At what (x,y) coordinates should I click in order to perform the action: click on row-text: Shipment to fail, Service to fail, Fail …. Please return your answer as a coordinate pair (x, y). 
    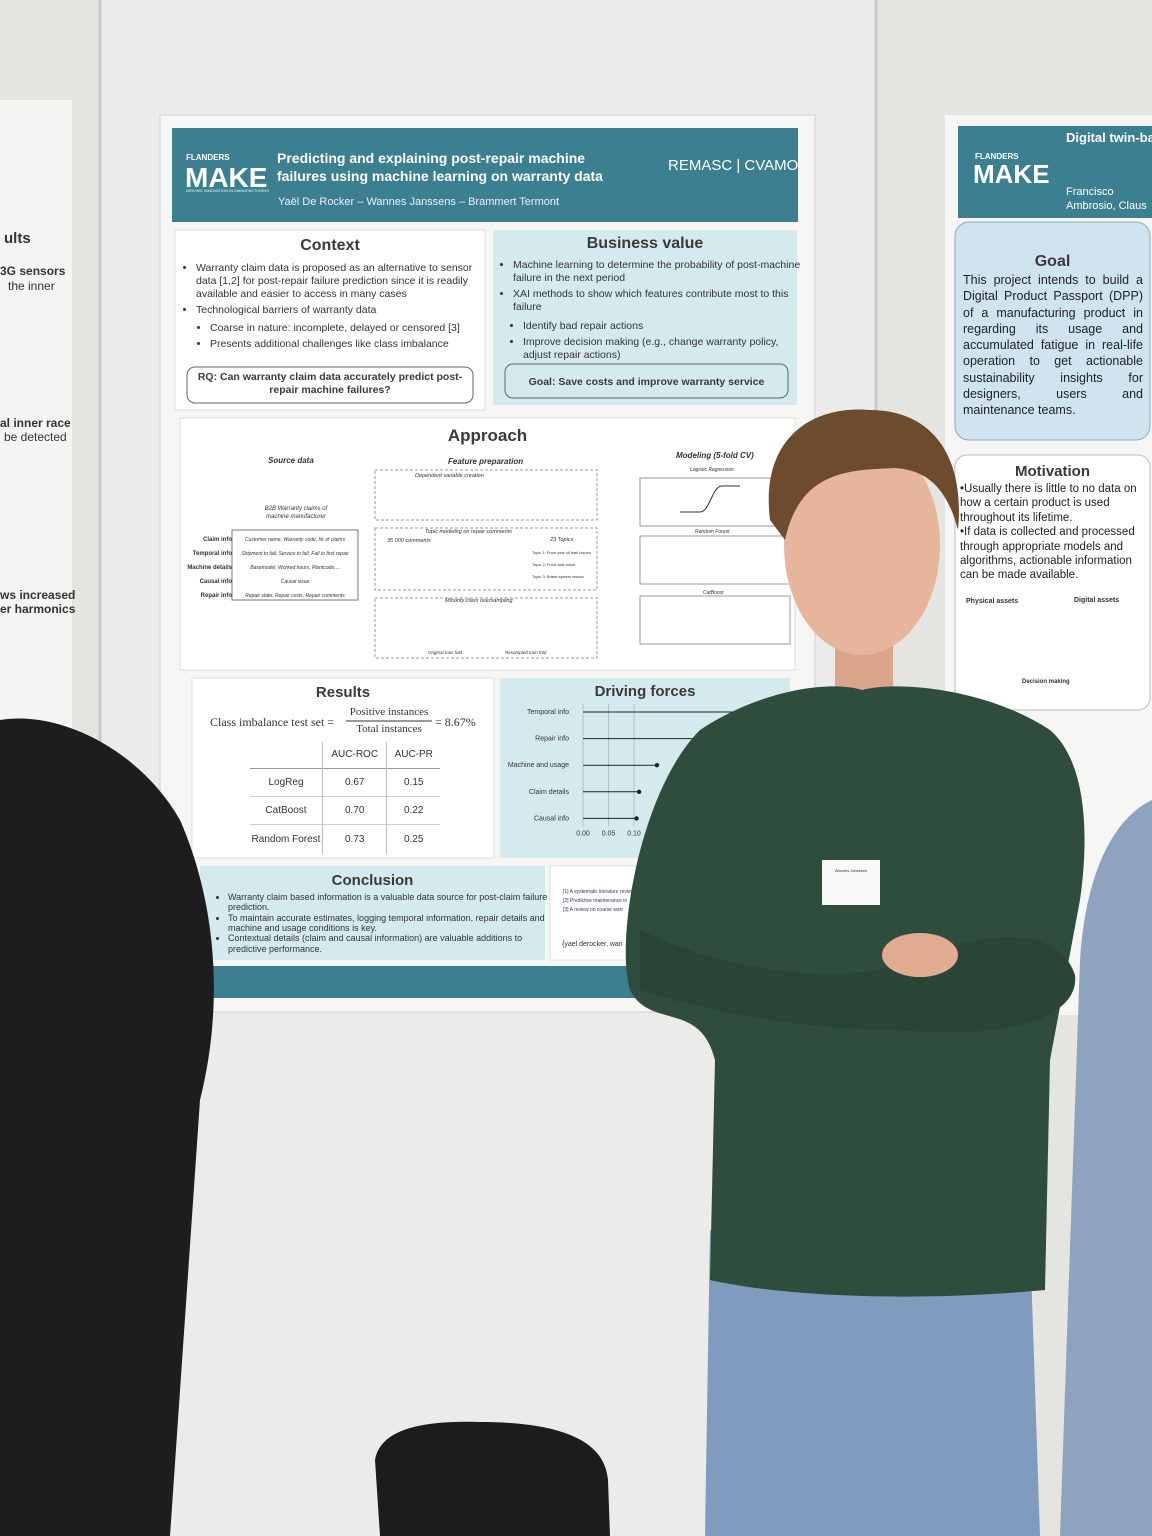
    Looking at the image, I should click on (295, 554).